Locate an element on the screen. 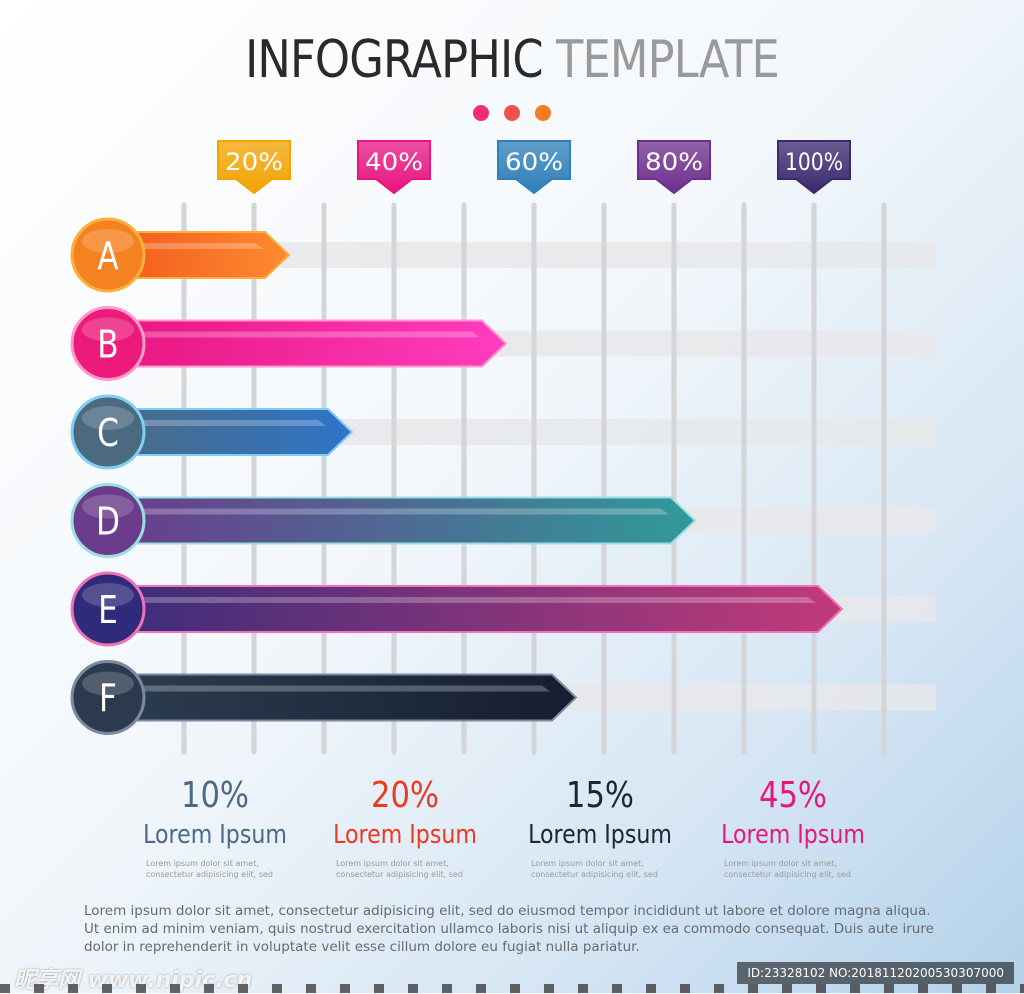 This screenshot has width=1024, height=994. tick-labels: 20% 40% 60% 80% 100% is located at coordinates (534, 167).